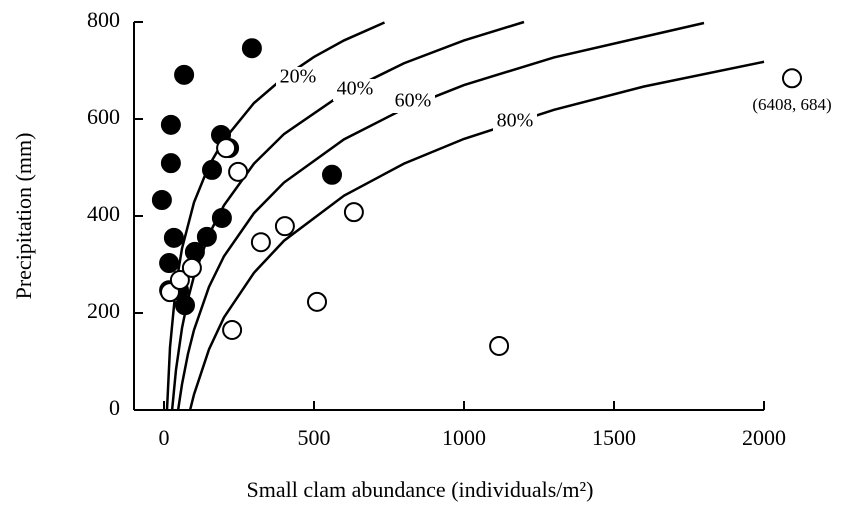  What do you see at coordinates (103, 310) in the screenshot?
I see `y-tick-label: 200` at bounding box center [103, 310].